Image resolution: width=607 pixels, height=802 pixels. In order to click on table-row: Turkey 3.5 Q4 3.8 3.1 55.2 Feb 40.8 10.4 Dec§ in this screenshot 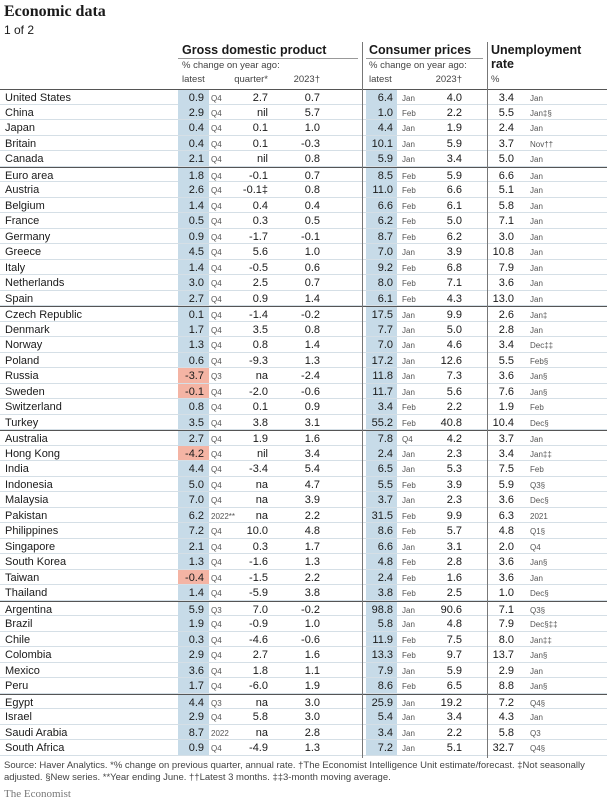, I will do `click(303, 422)`.